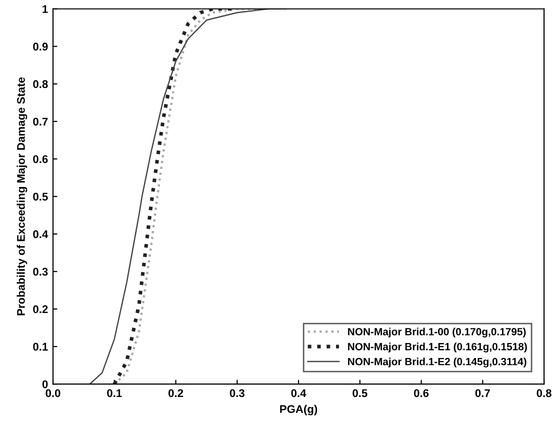 The width and height of the screenshot is (558, 444). Describe the element at coordinates (114, 393) in the screenshot. I see `x-tick-label: 0.1` at that location.